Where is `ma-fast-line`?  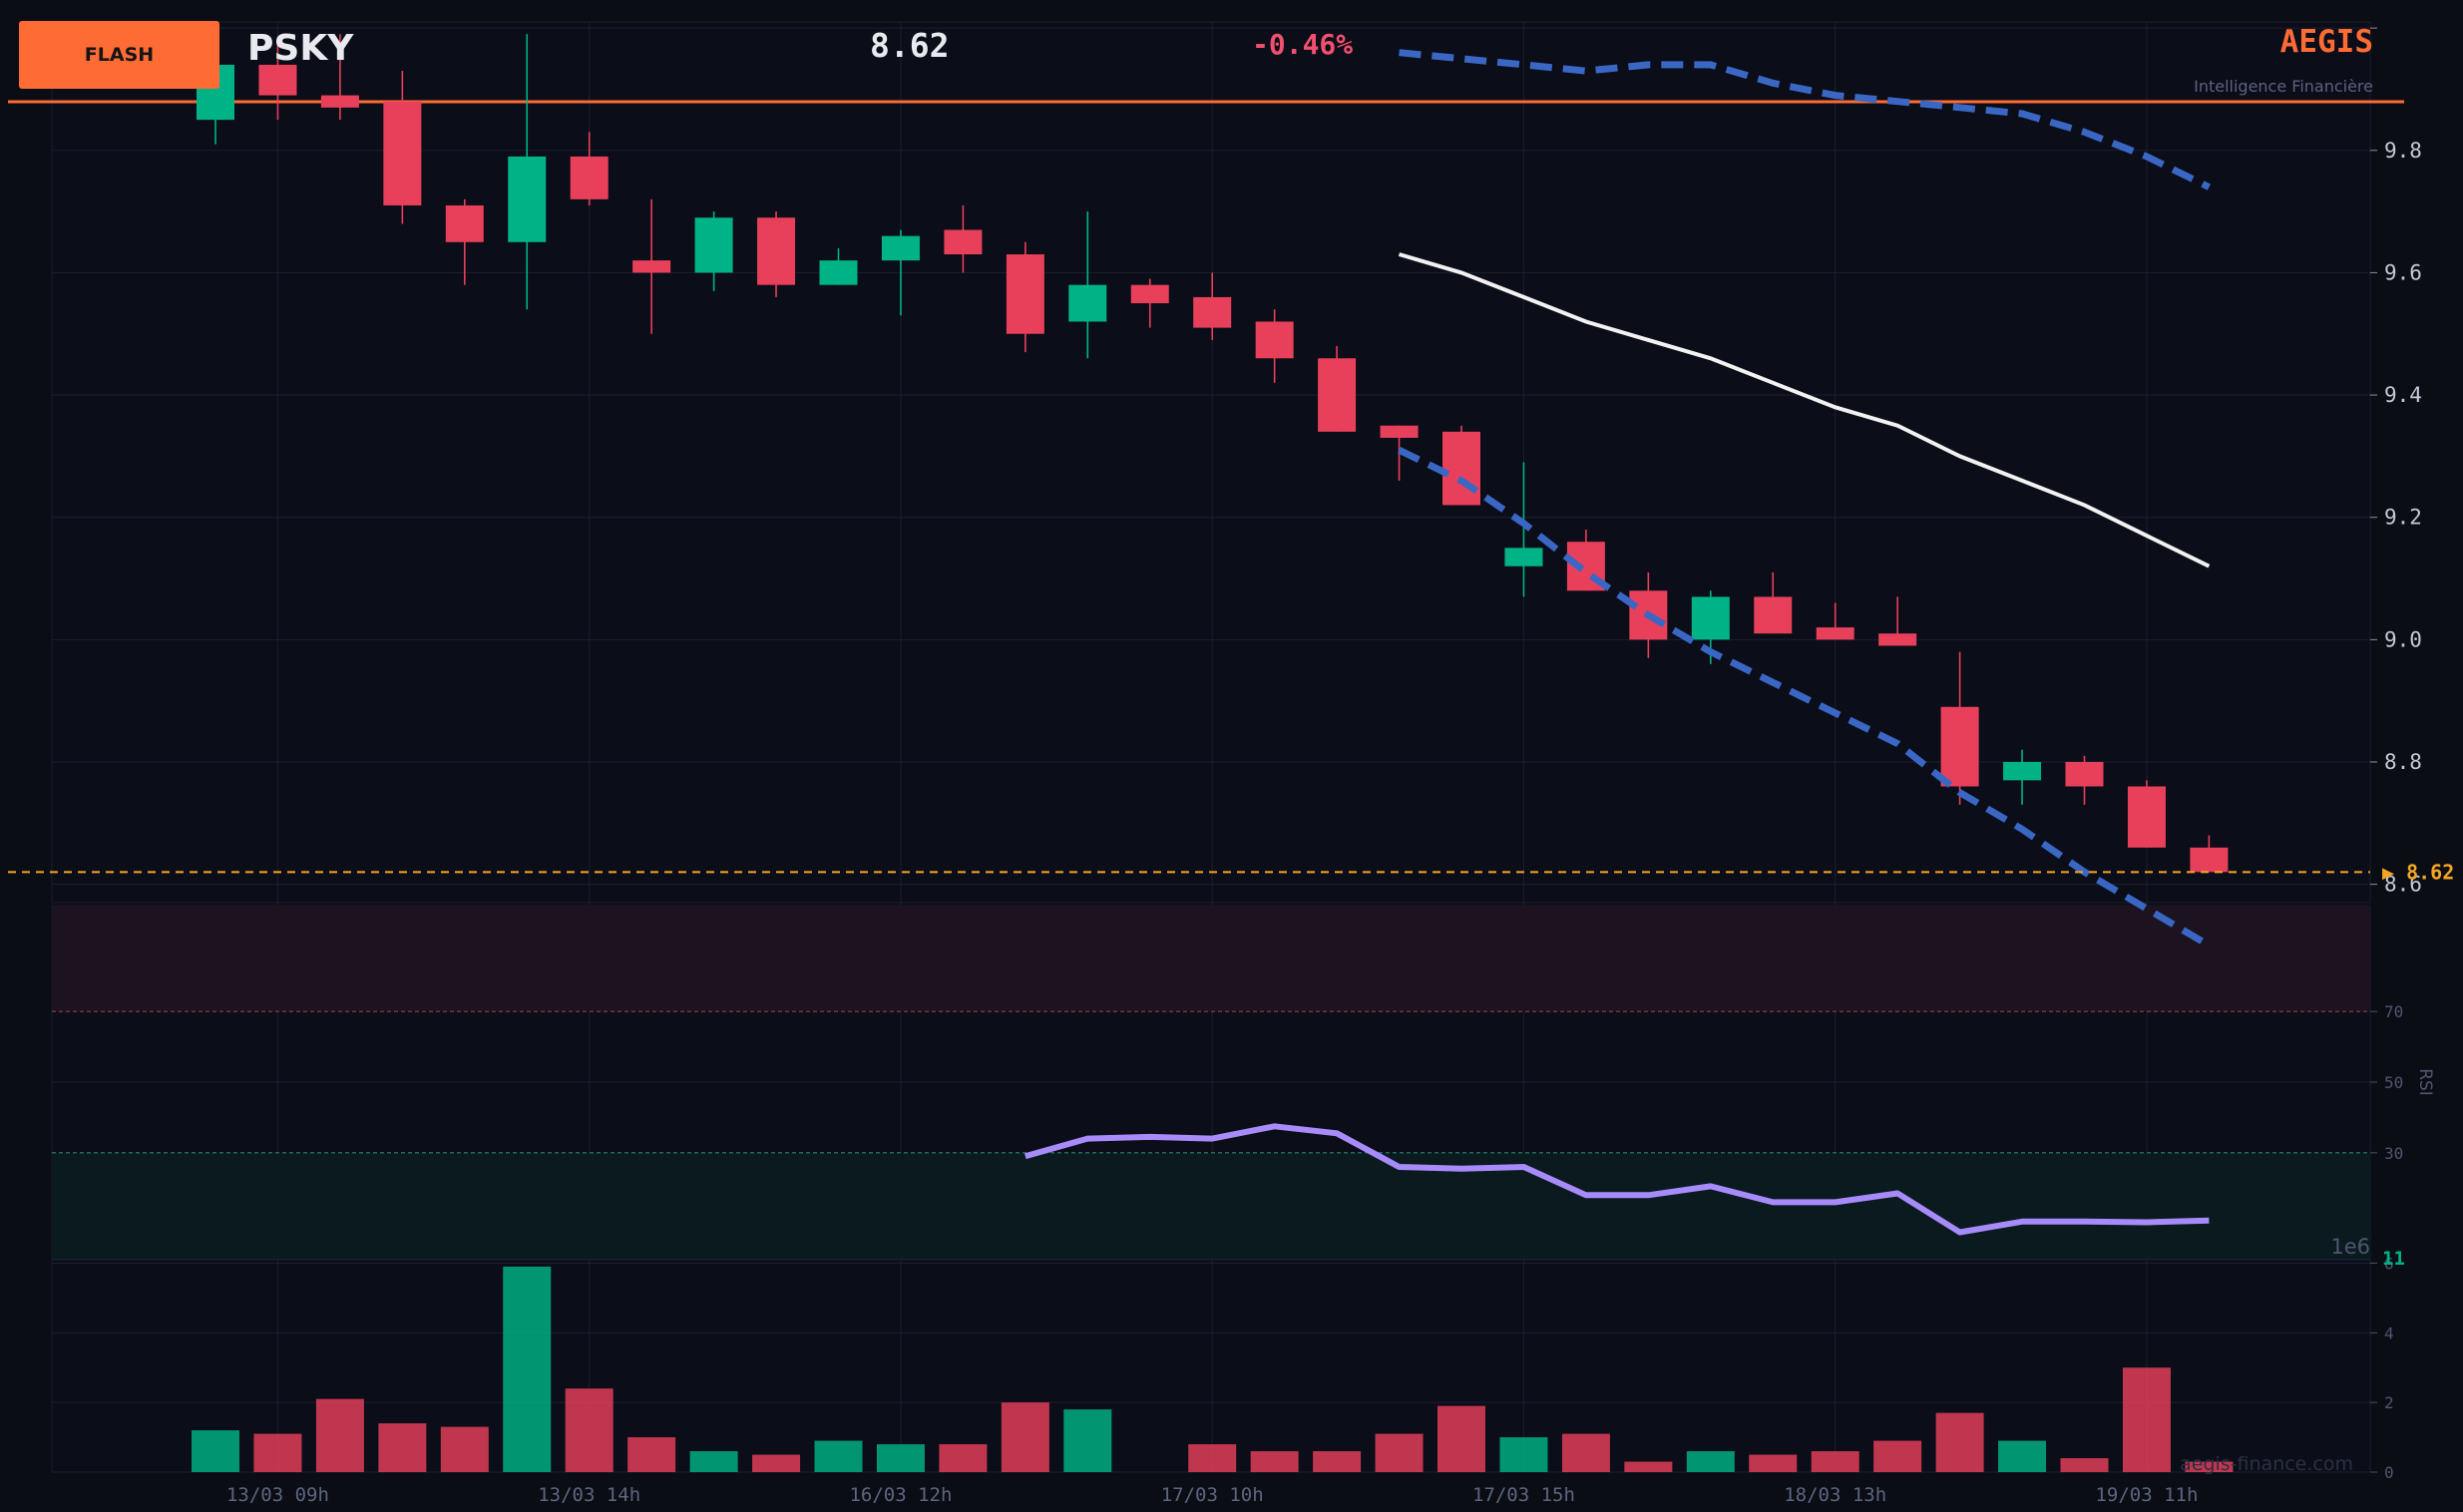
ma-fast-line is located at coordinates (1804, 697).